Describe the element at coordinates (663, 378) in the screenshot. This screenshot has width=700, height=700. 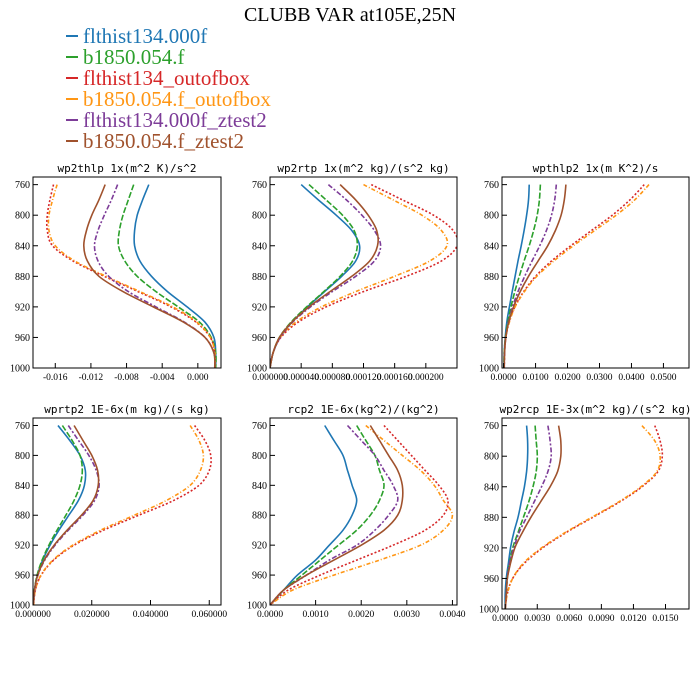
I see `x-tick-label: 0.0500` at that location.